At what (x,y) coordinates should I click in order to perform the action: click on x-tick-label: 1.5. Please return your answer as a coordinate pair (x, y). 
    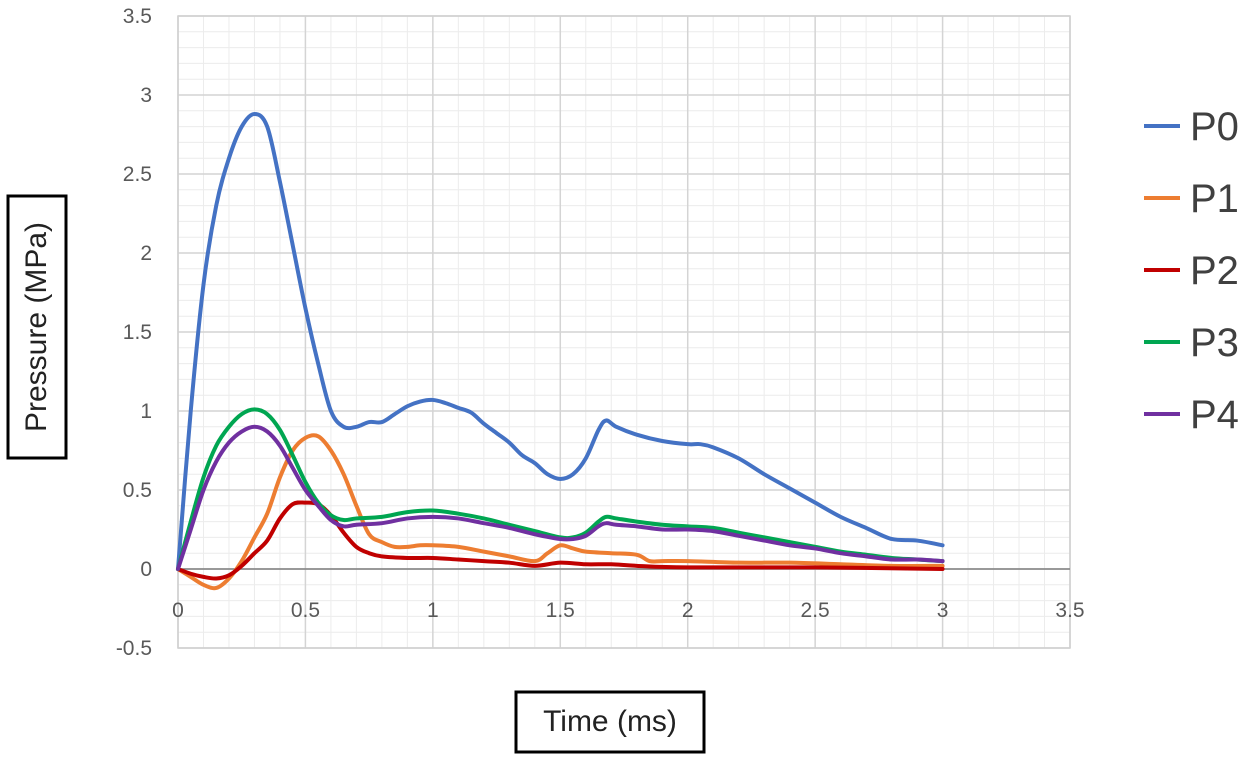
    Looking at the image, I should click on (560, 610).